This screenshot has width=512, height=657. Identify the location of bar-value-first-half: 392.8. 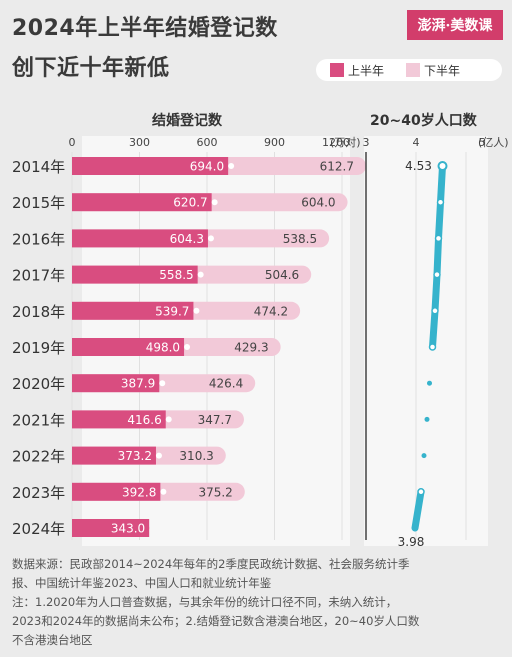
(139, 492).